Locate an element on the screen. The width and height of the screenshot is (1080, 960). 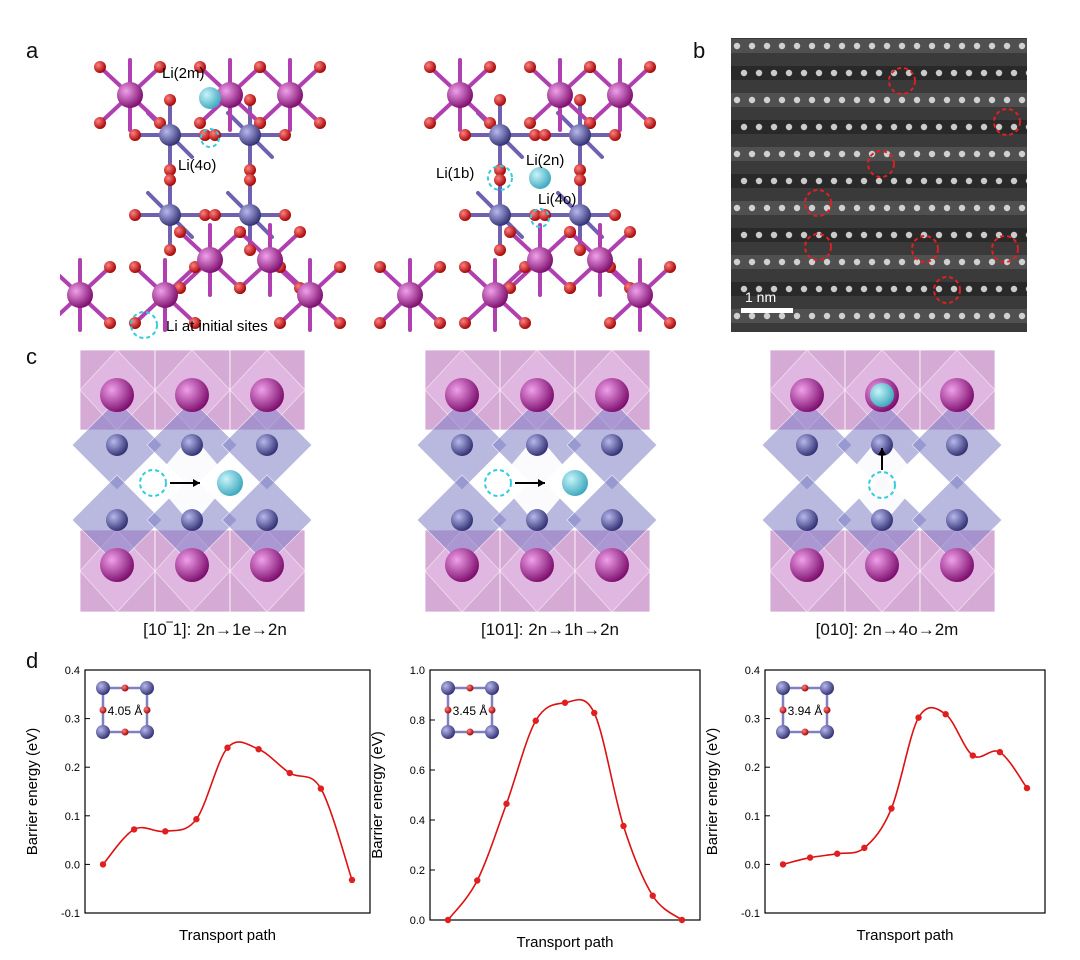
y-axis-label: Barrier energy (eV) is located at coordinates (32, 792).